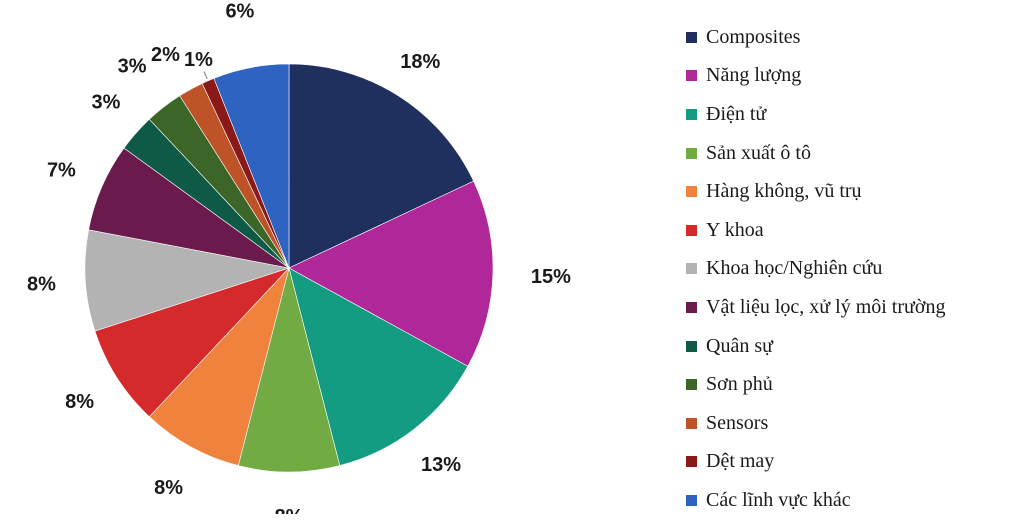 This screenshot has width=1024, height=520. I want to click on legend-item: Vật liệu lọc, xử lý môi trường, so click(851, 307).